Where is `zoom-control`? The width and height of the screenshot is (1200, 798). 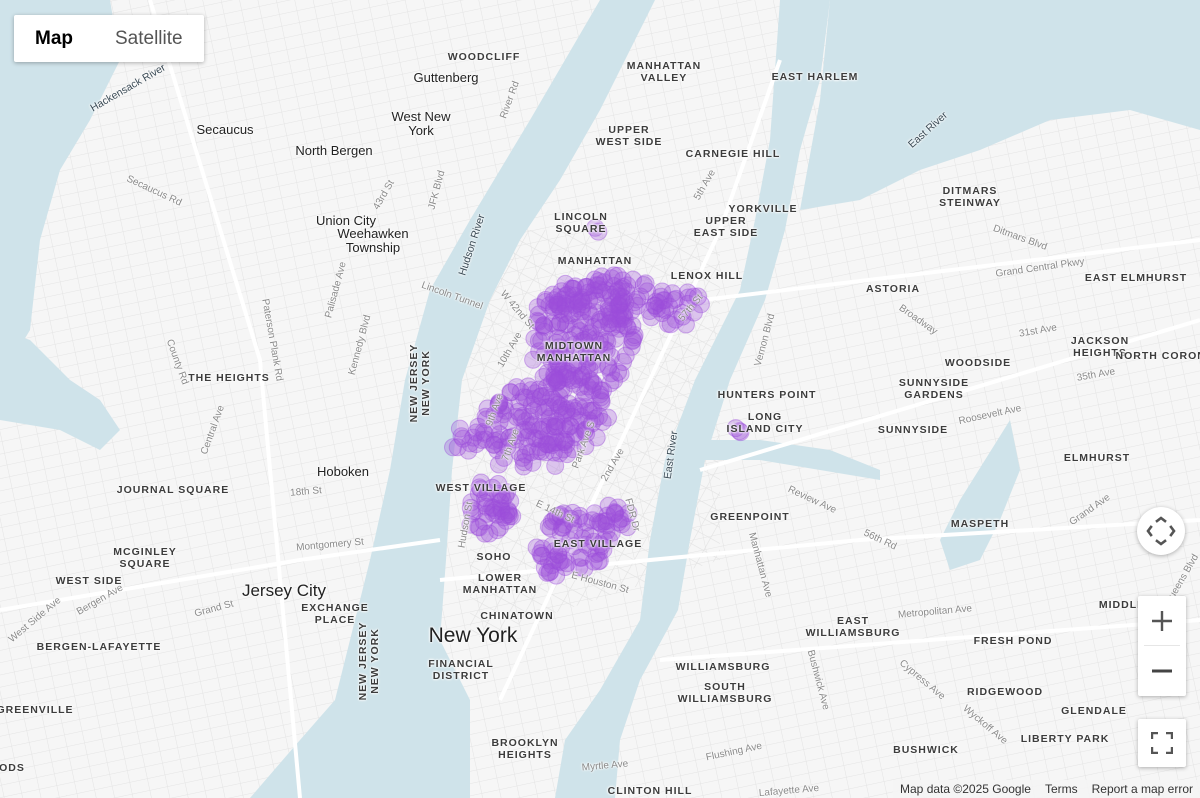 zoom-control is located at coordinates (1162, 646).